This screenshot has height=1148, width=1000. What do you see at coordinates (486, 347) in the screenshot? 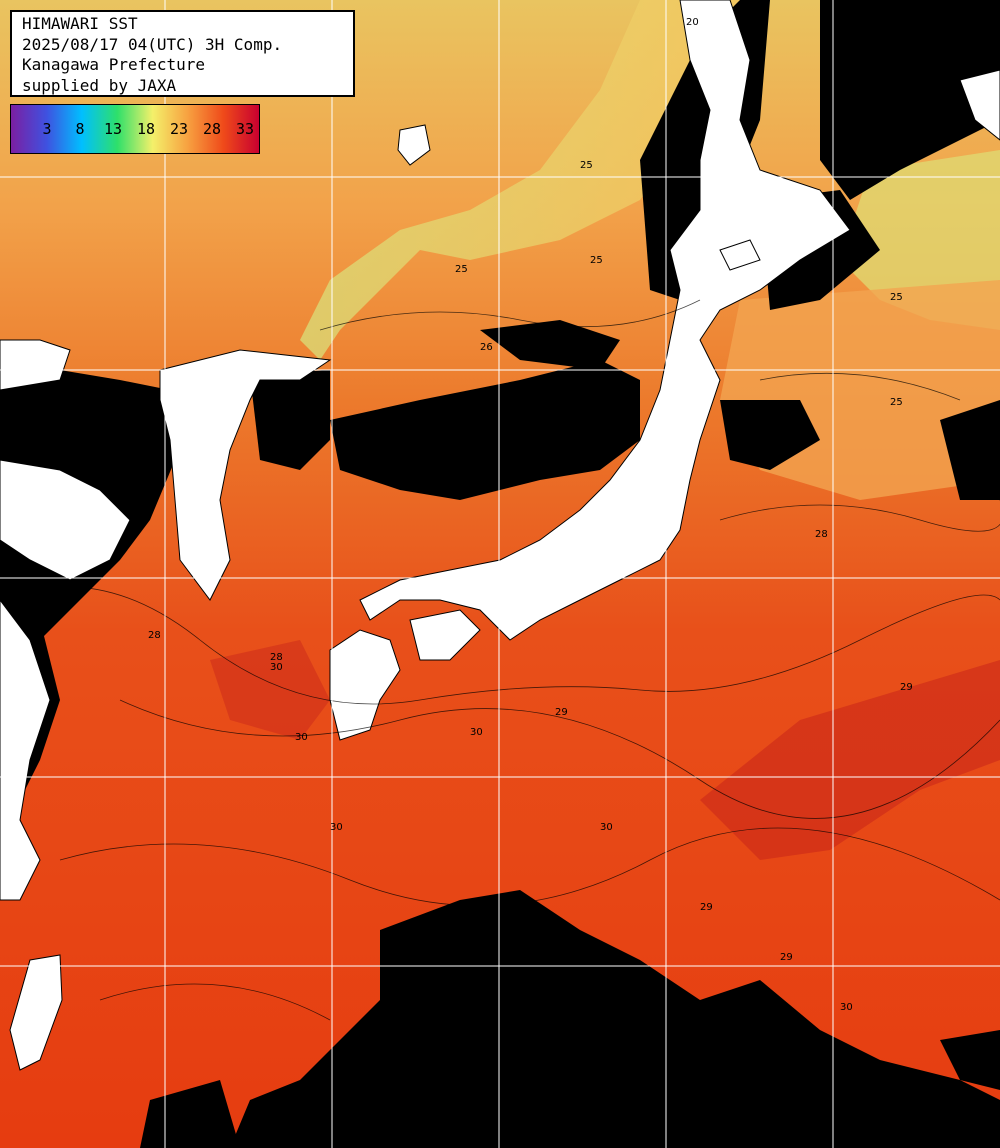
I see `contour-label: 26` at bounding box center [486, 347].